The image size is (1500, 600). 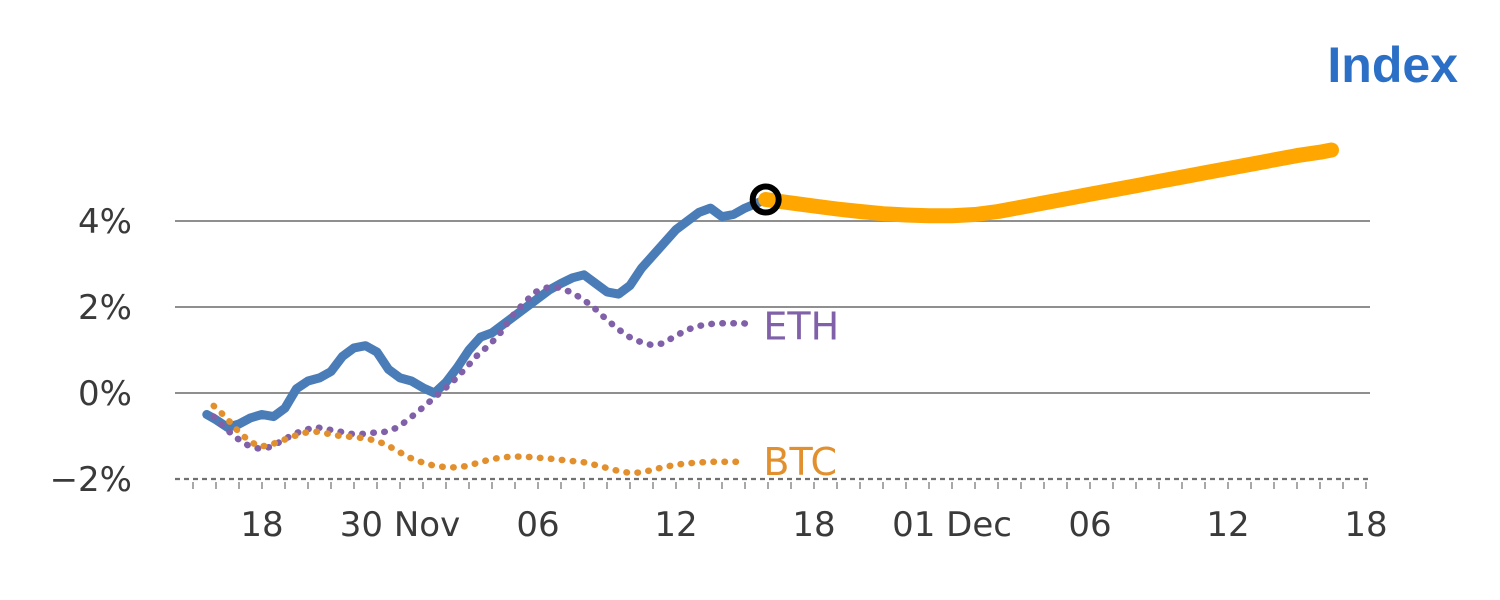 I want to click on chart-title: Index, so click(x=1392, y=65).